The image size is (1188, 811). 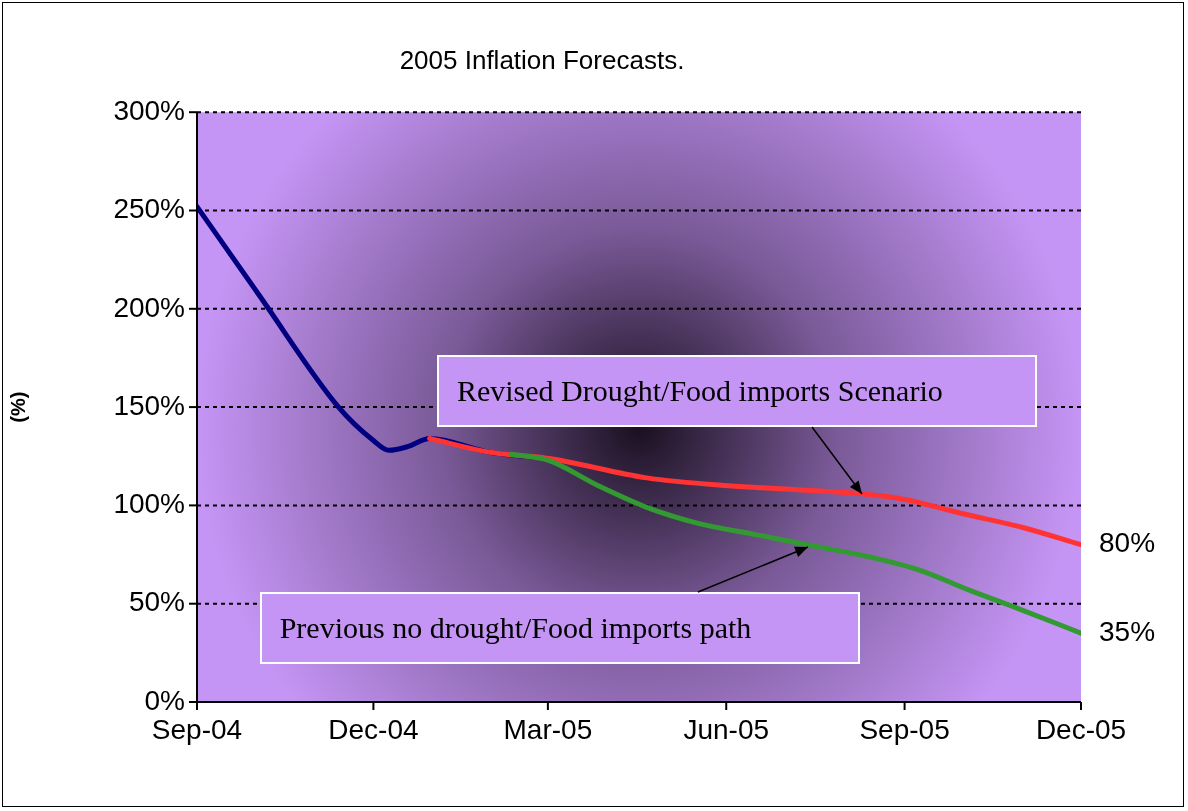 I want to click on y-tick-label: 300%, so click(x=149, y=110).